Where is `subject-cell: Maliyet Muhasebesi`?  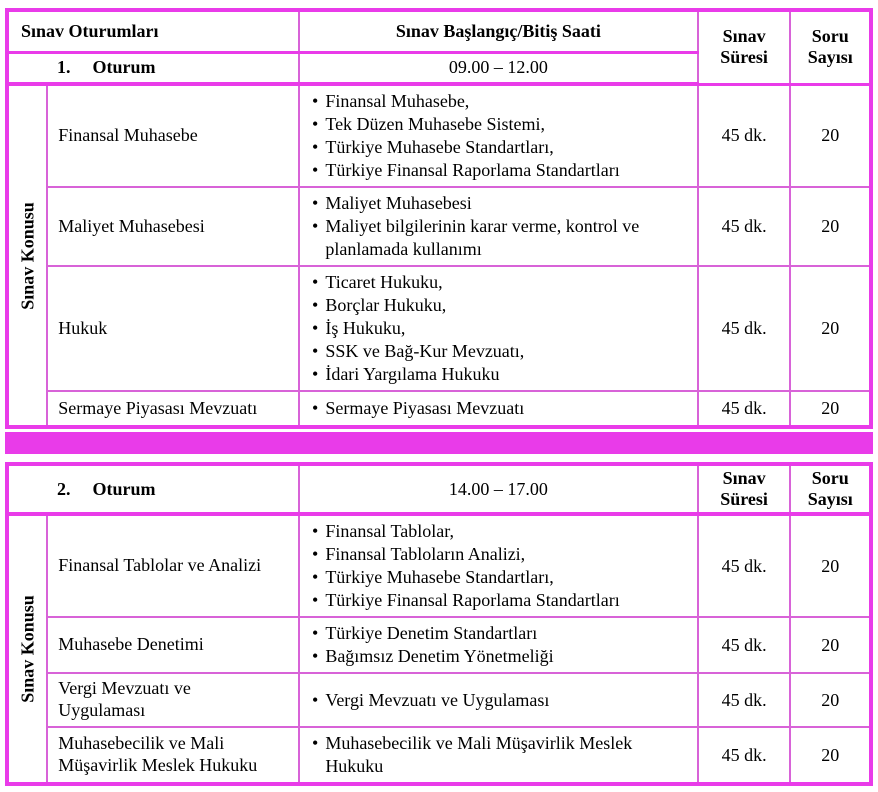 subject-cell: Maliyet Muhasebesi is located at coordinates (173, 226).